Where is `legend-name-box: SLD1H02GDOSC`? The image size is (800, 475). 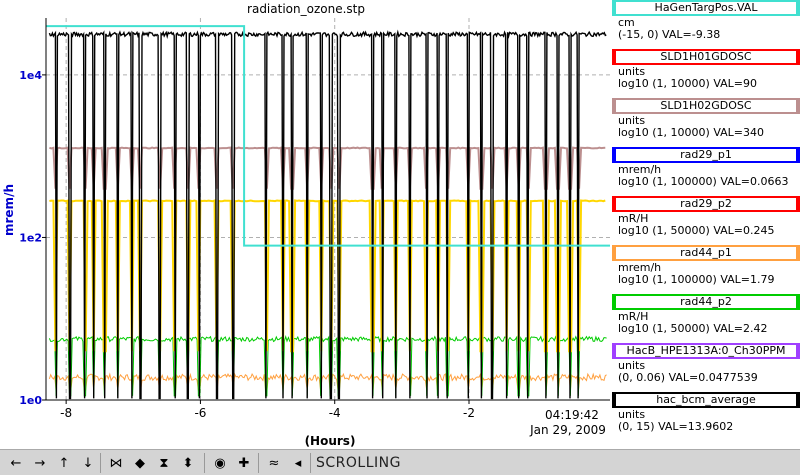
legend-name-box: SLD1H02GDOSC is located at coordinates (706, 106).